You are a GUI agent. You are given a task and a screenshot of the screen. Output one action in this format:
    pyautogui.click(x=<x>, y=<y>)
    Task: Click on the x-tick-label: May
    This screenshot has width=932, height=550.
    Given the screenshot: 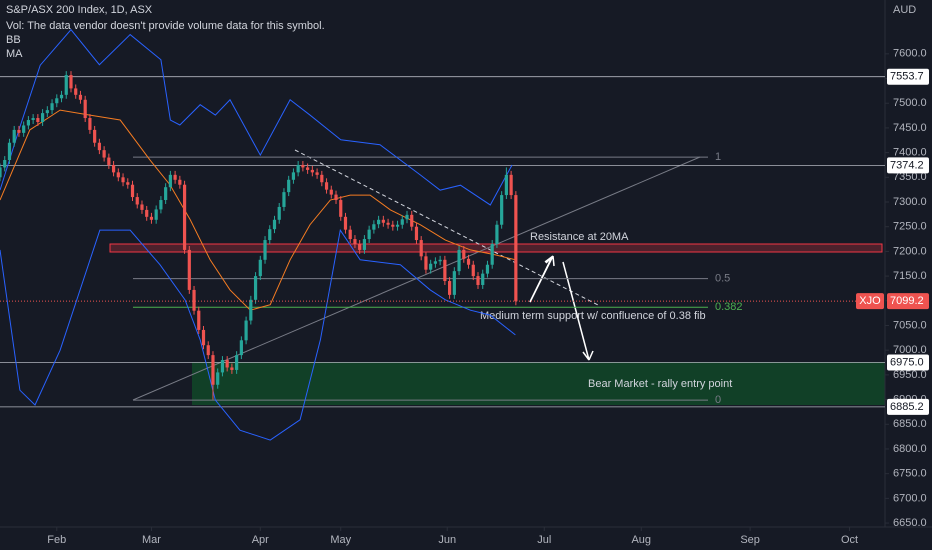 What is the action you would take?
    pyautogui.click(x=340, y=540)
    